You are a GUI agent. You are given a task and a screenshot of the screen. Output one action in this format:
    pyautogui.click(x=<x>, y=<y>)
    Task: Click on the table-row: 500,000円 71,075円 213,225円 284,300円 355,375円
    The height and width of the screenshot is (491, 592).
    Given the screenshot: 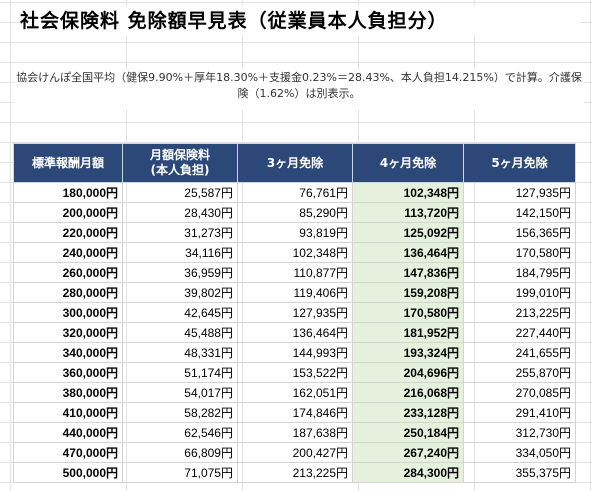 What is the action you would take?
    pyautogui.click(x=294, y=472)
    